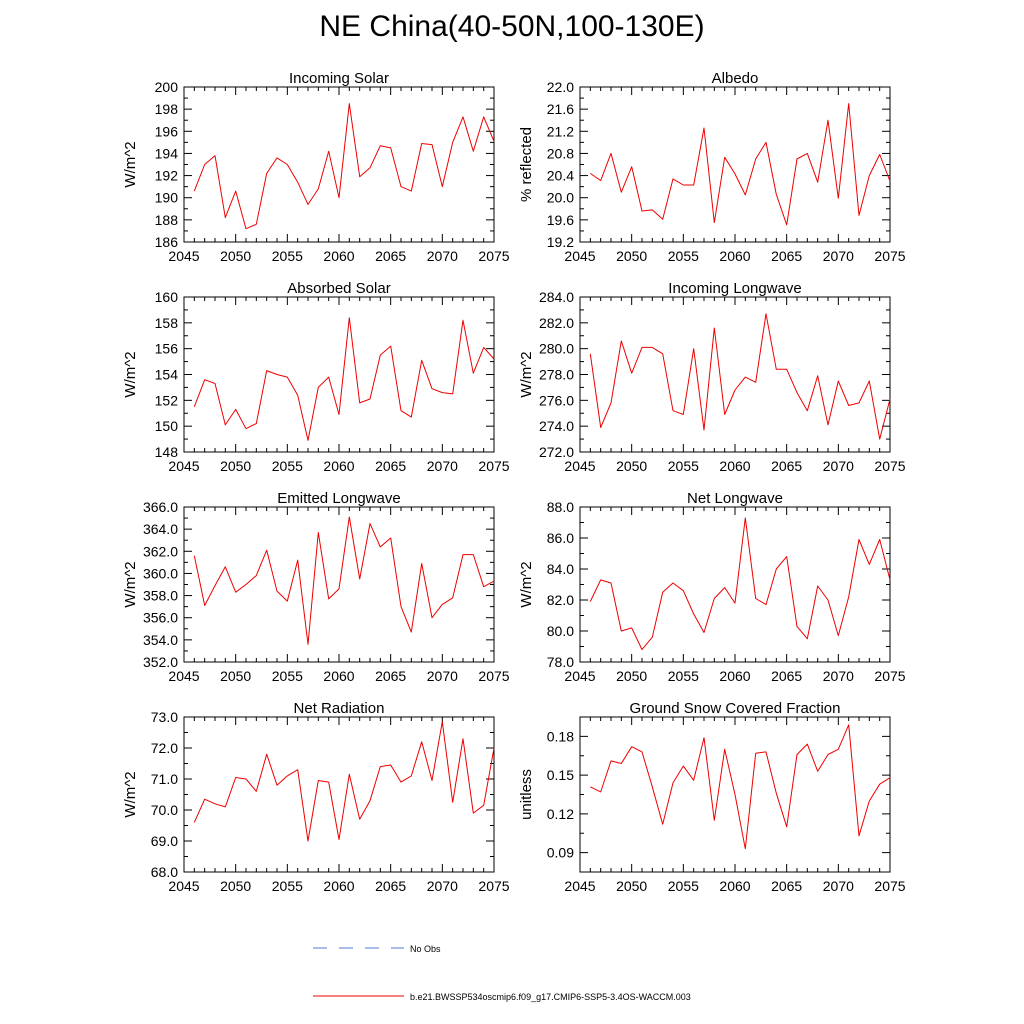 This screenshot has height=1024, width=1024. I want to click on y-tick-label: 356.0, so click(160, 618).